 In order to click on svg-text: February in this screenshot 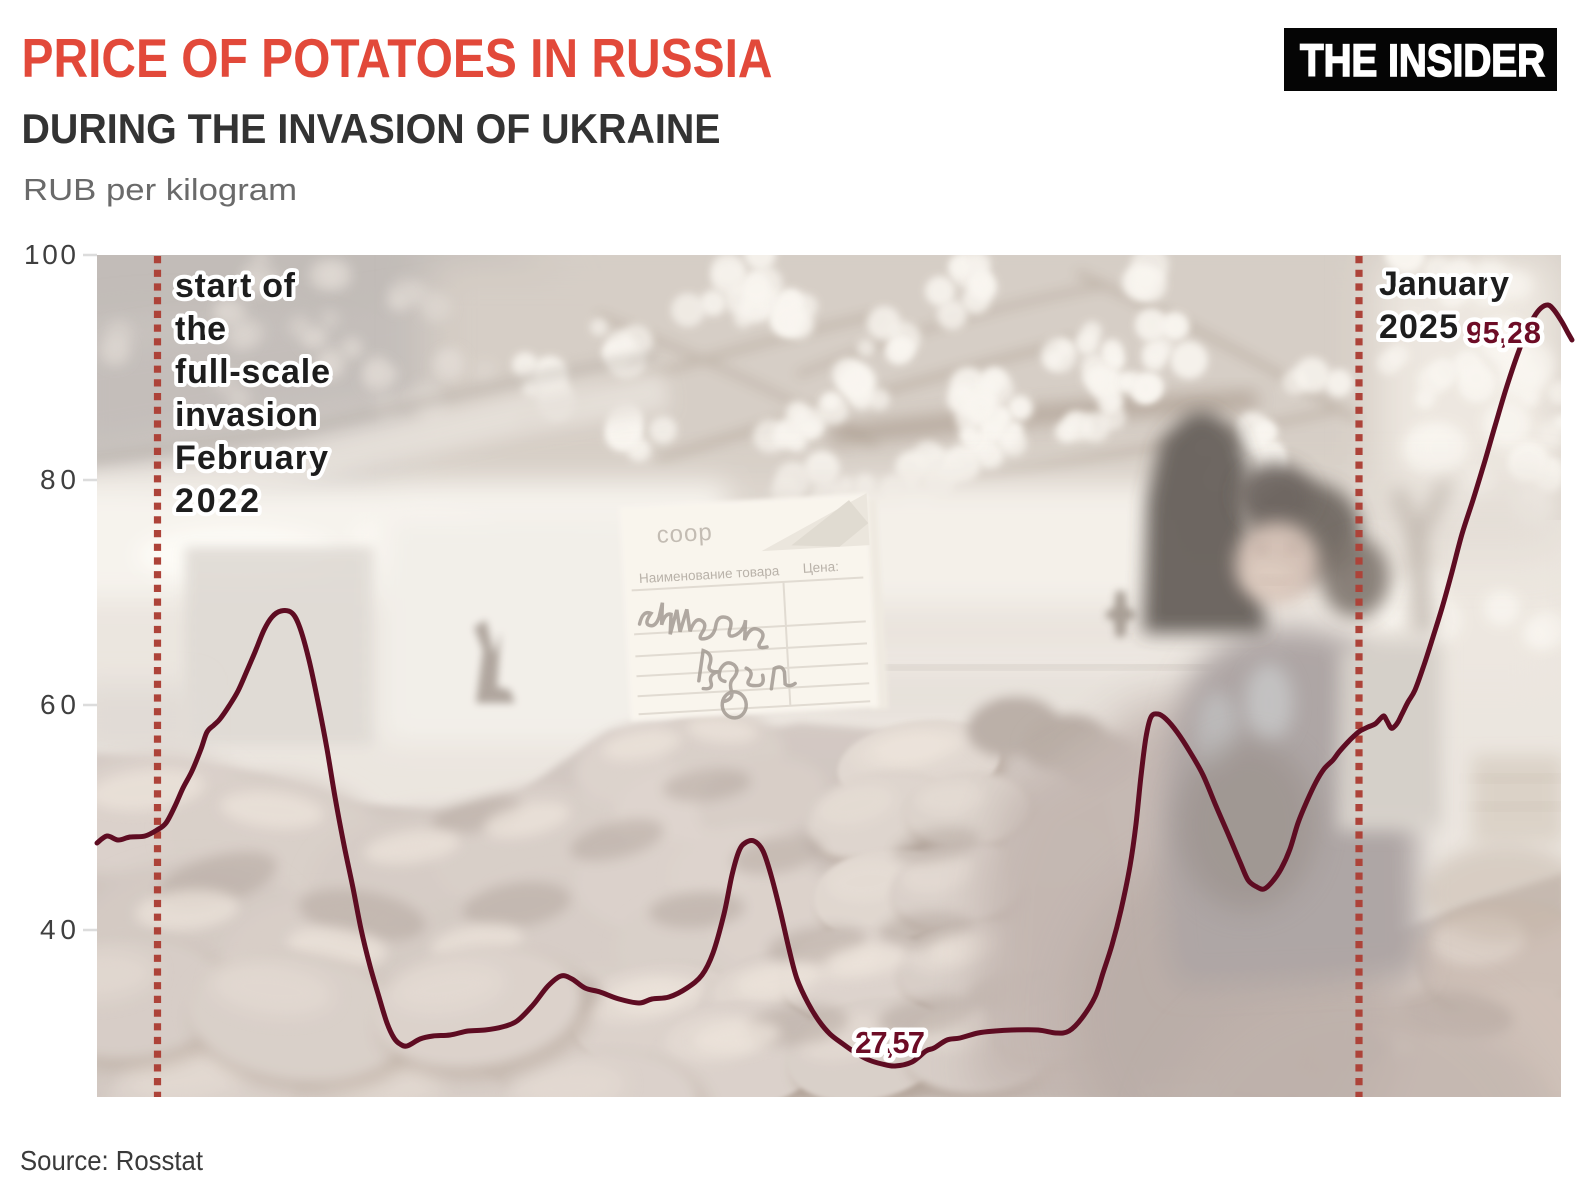, I will do `click(251, 458)`.